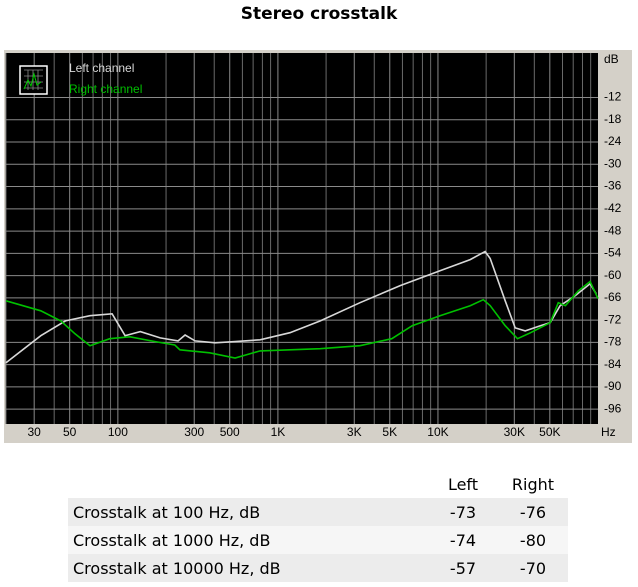  What do you see at coordinates (70, 432) in the screenshot?
I see `x-tick-label: 50` at bounding box center [70, 432].